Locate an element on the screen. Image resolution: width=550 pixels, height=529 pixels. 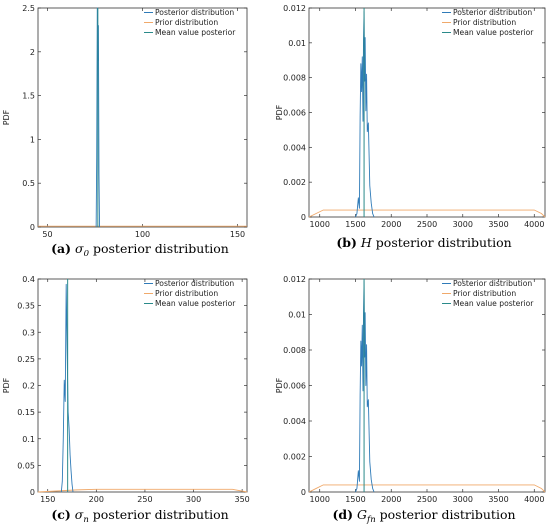
caption-subscript: 0 is located at coordinates (87, 254).